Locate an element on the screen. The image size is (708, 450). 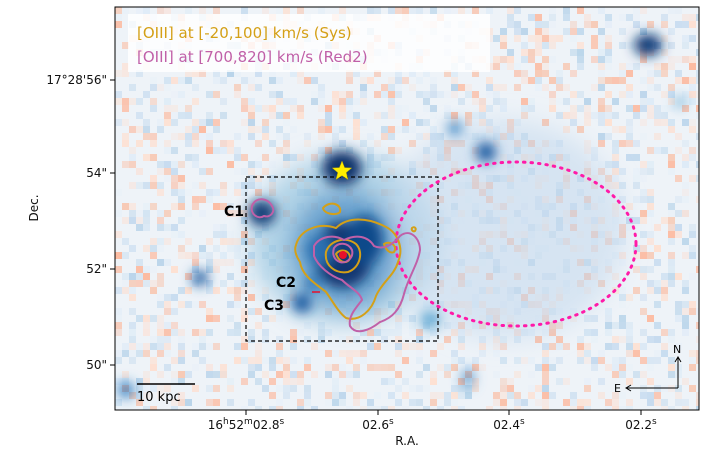
scale-bar: 10 kpc is located at coordinates (166, 394).